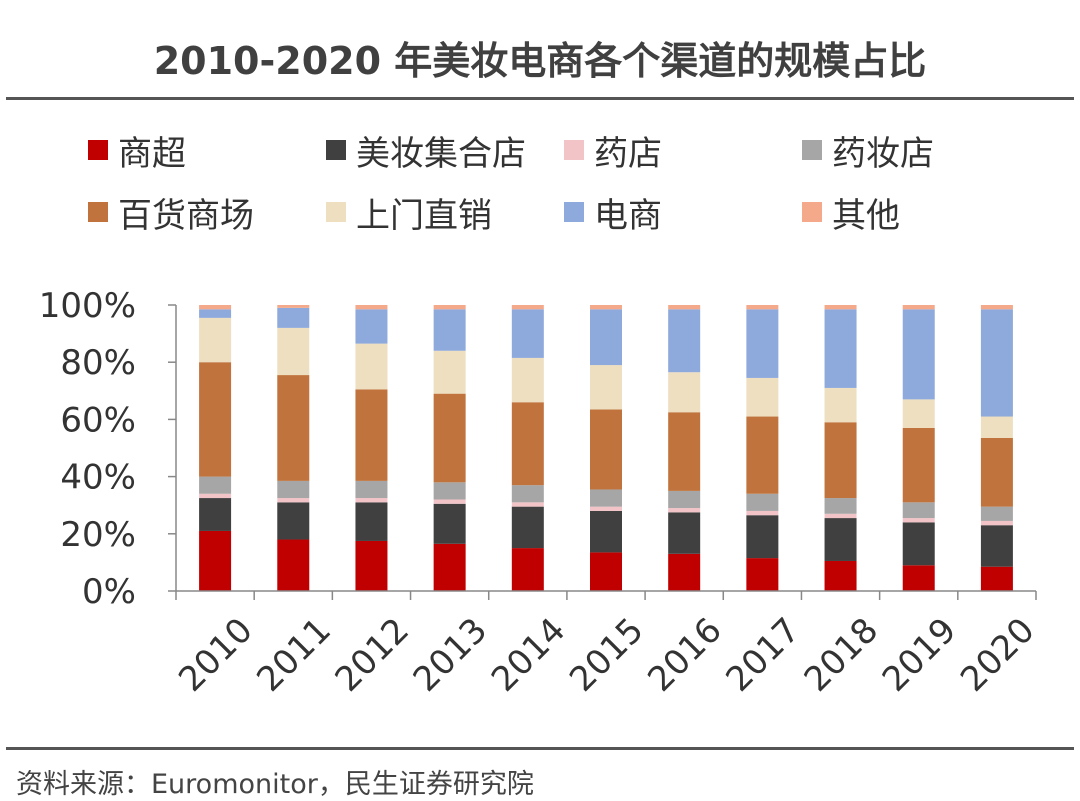 This screenshot has height=801, width=1080. I want to click on x-tick-label: 2010, so click(215, 654).